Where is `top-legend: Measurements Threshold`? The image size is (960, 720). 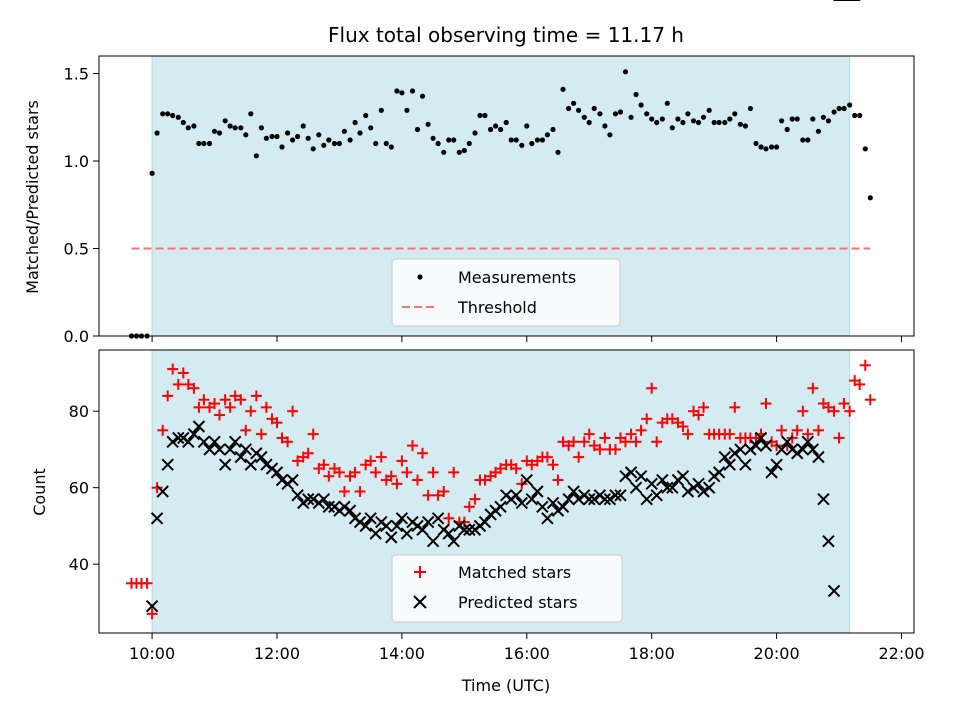 top-legend: Measurements Threshold is located at coordinates (506, 292).